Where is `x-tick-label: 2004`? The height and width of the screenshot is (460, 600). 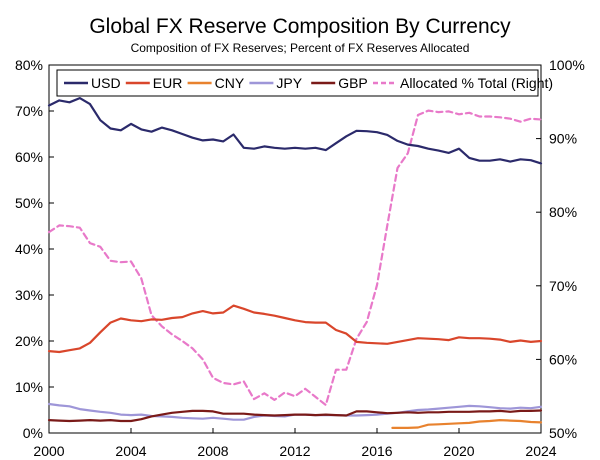 x-tick-label: 2004 is located at coordinates (130, 451).